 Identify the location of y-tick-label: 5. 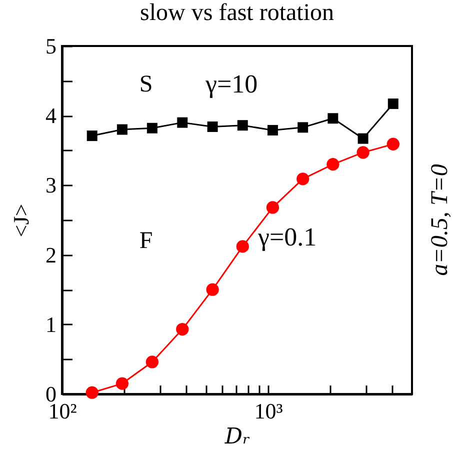
(51, 46).